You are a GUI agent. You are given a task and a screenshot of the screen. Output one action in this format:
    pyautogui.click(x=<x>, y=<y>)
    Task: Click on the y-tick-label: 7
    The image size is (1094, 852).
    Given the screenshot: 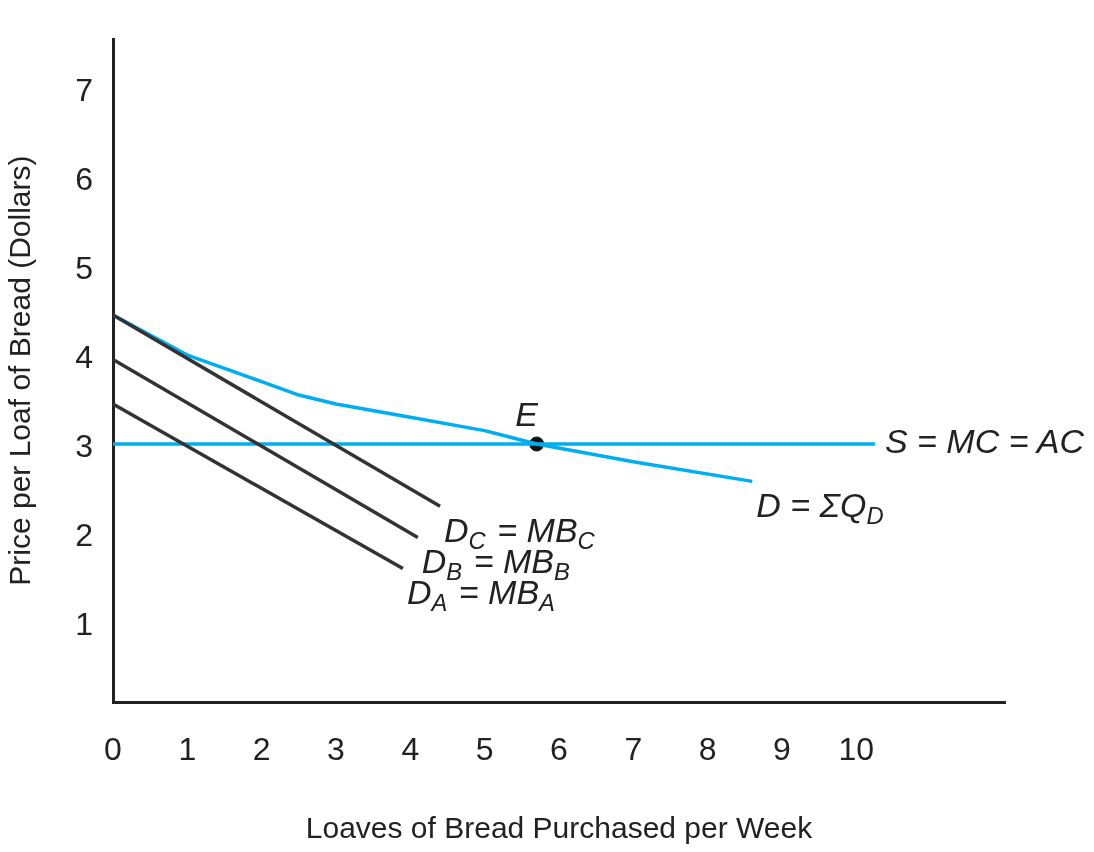 What is the action you would take?
    pyautogui.click(x=84, y=90)
    